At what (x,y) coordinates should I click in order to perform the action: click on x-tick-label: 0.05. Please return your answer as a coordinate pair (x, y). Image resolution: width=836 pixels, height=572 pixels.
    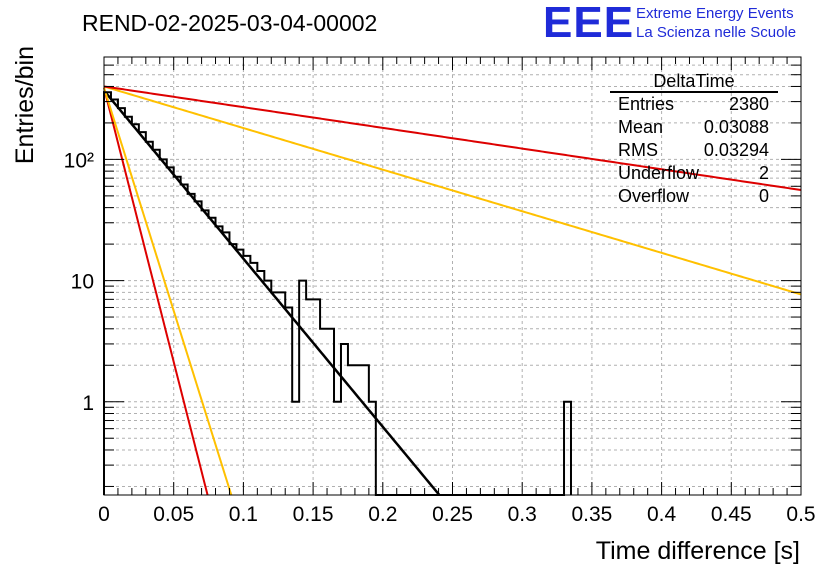
    Looking at the image, I should click on (173, 514).